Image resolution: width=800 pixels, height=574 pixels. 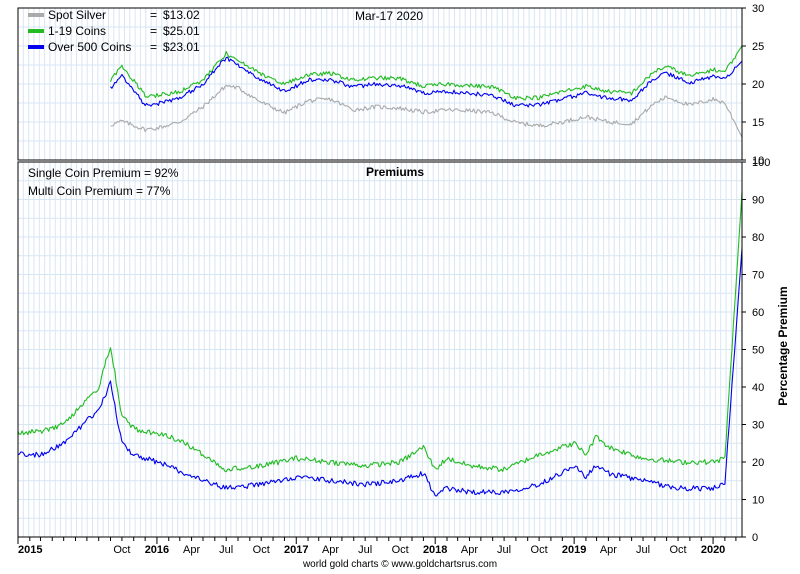 What do you see at coordinates (758, 463) in the screenshot?
I see `premium-ytick-label: 20` at bounding box center [758, 463].